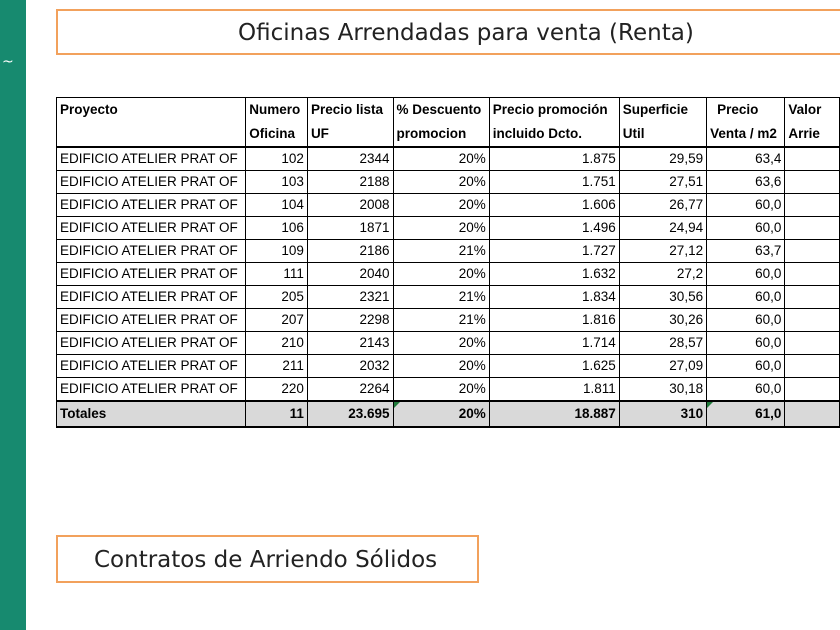 The height and width of the screenshot is (630, 840). What do you see at coordinates (276, 251) in the screenshot?
I see `cell-numero: 109` at bounding box center [276, 251].